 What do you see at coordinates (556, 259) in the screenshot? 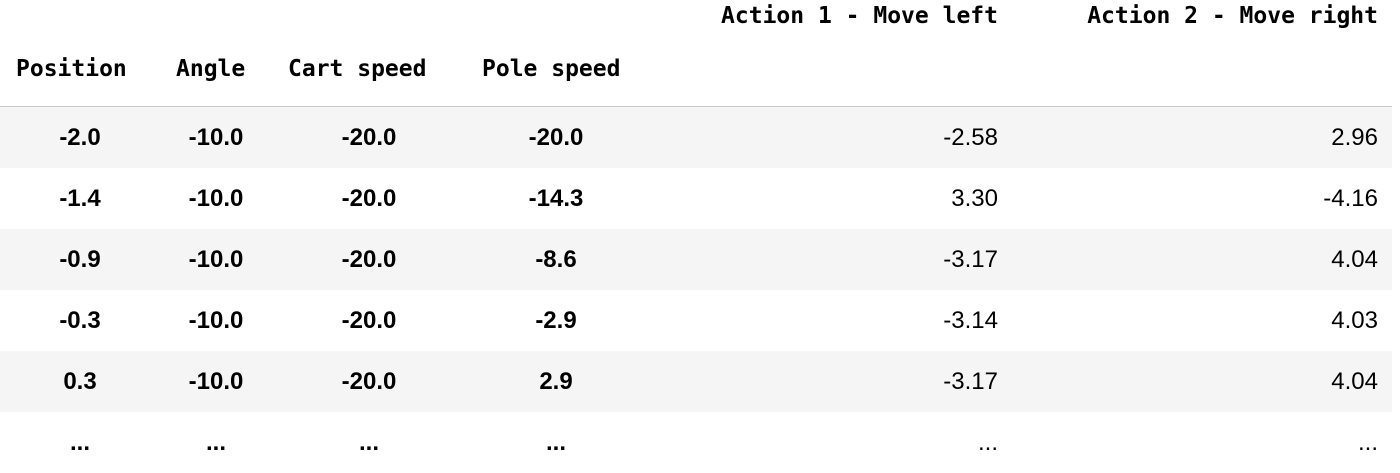
I see `index-cell-pole-speed: -8.6` at bounding box center [556, 259].